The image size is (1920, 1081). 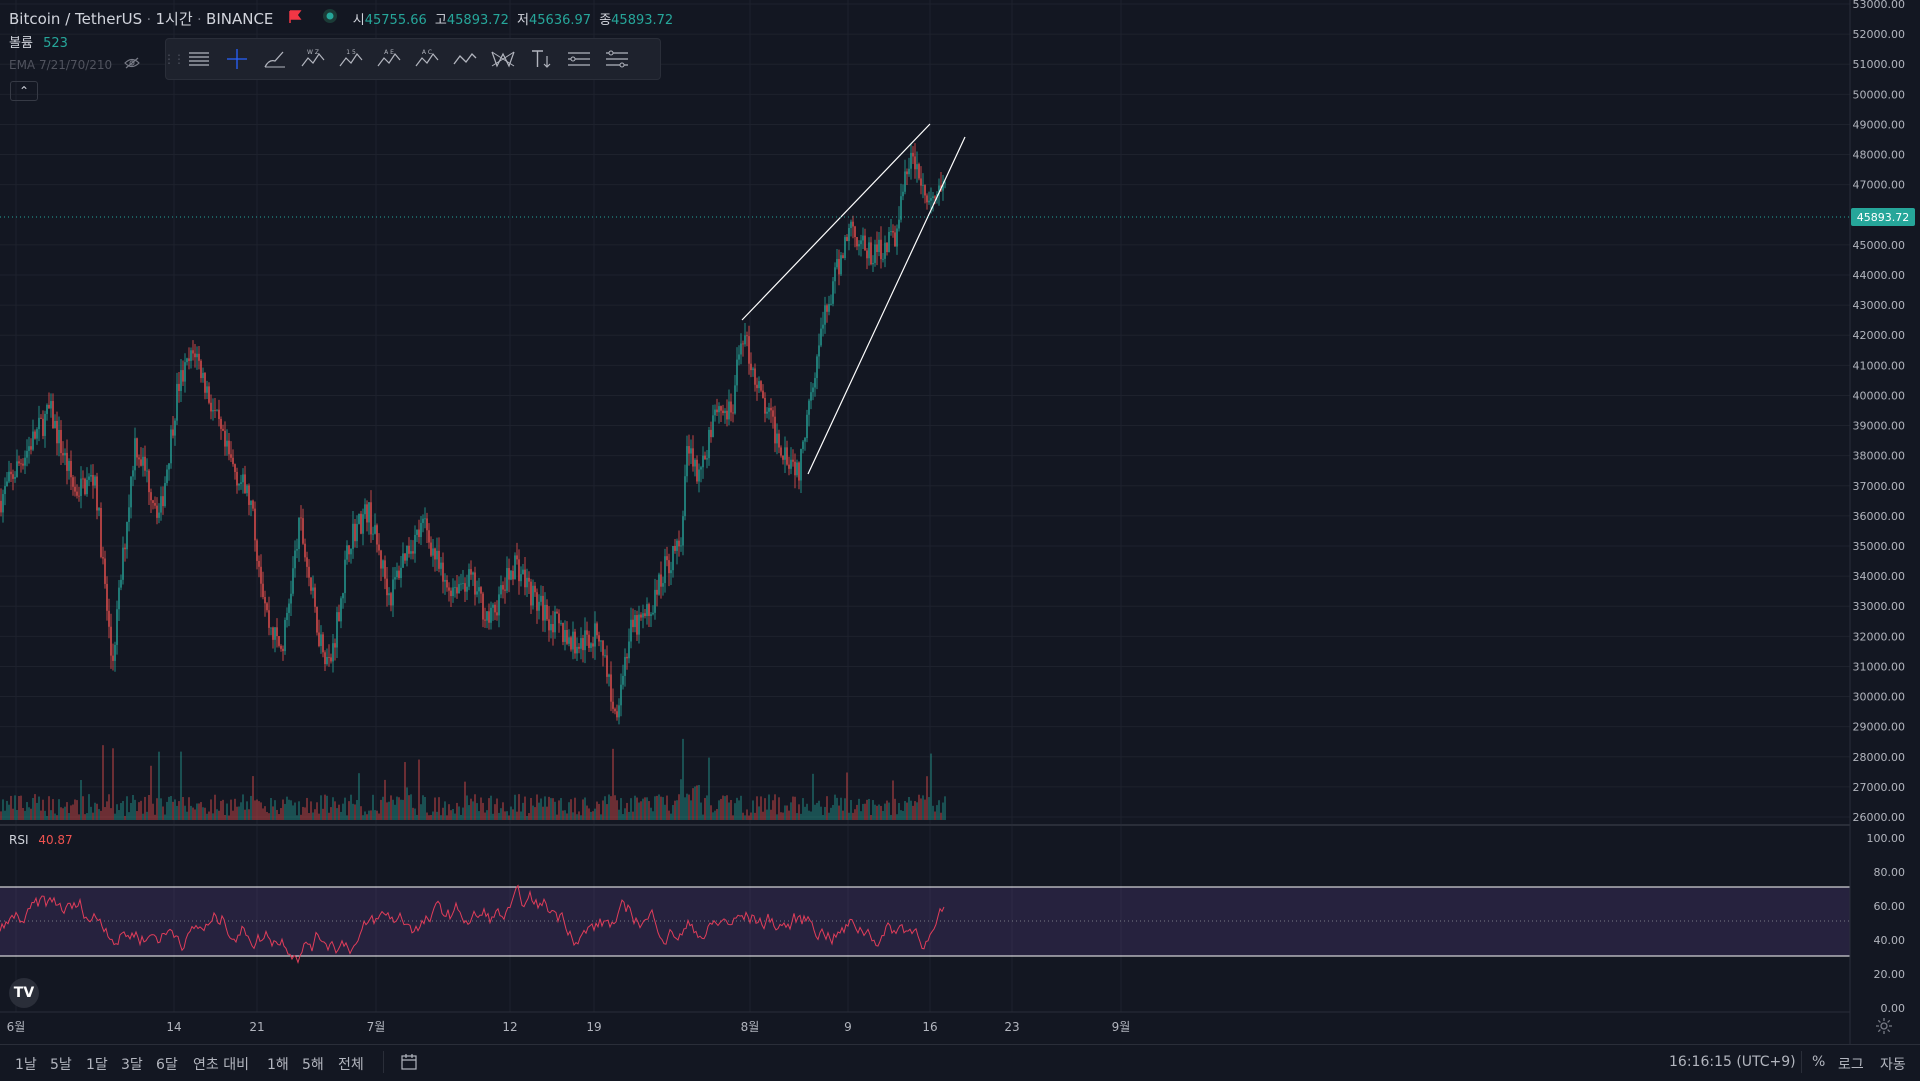 I want to click on range-1d: 1날, so click(x=26, y=1065).